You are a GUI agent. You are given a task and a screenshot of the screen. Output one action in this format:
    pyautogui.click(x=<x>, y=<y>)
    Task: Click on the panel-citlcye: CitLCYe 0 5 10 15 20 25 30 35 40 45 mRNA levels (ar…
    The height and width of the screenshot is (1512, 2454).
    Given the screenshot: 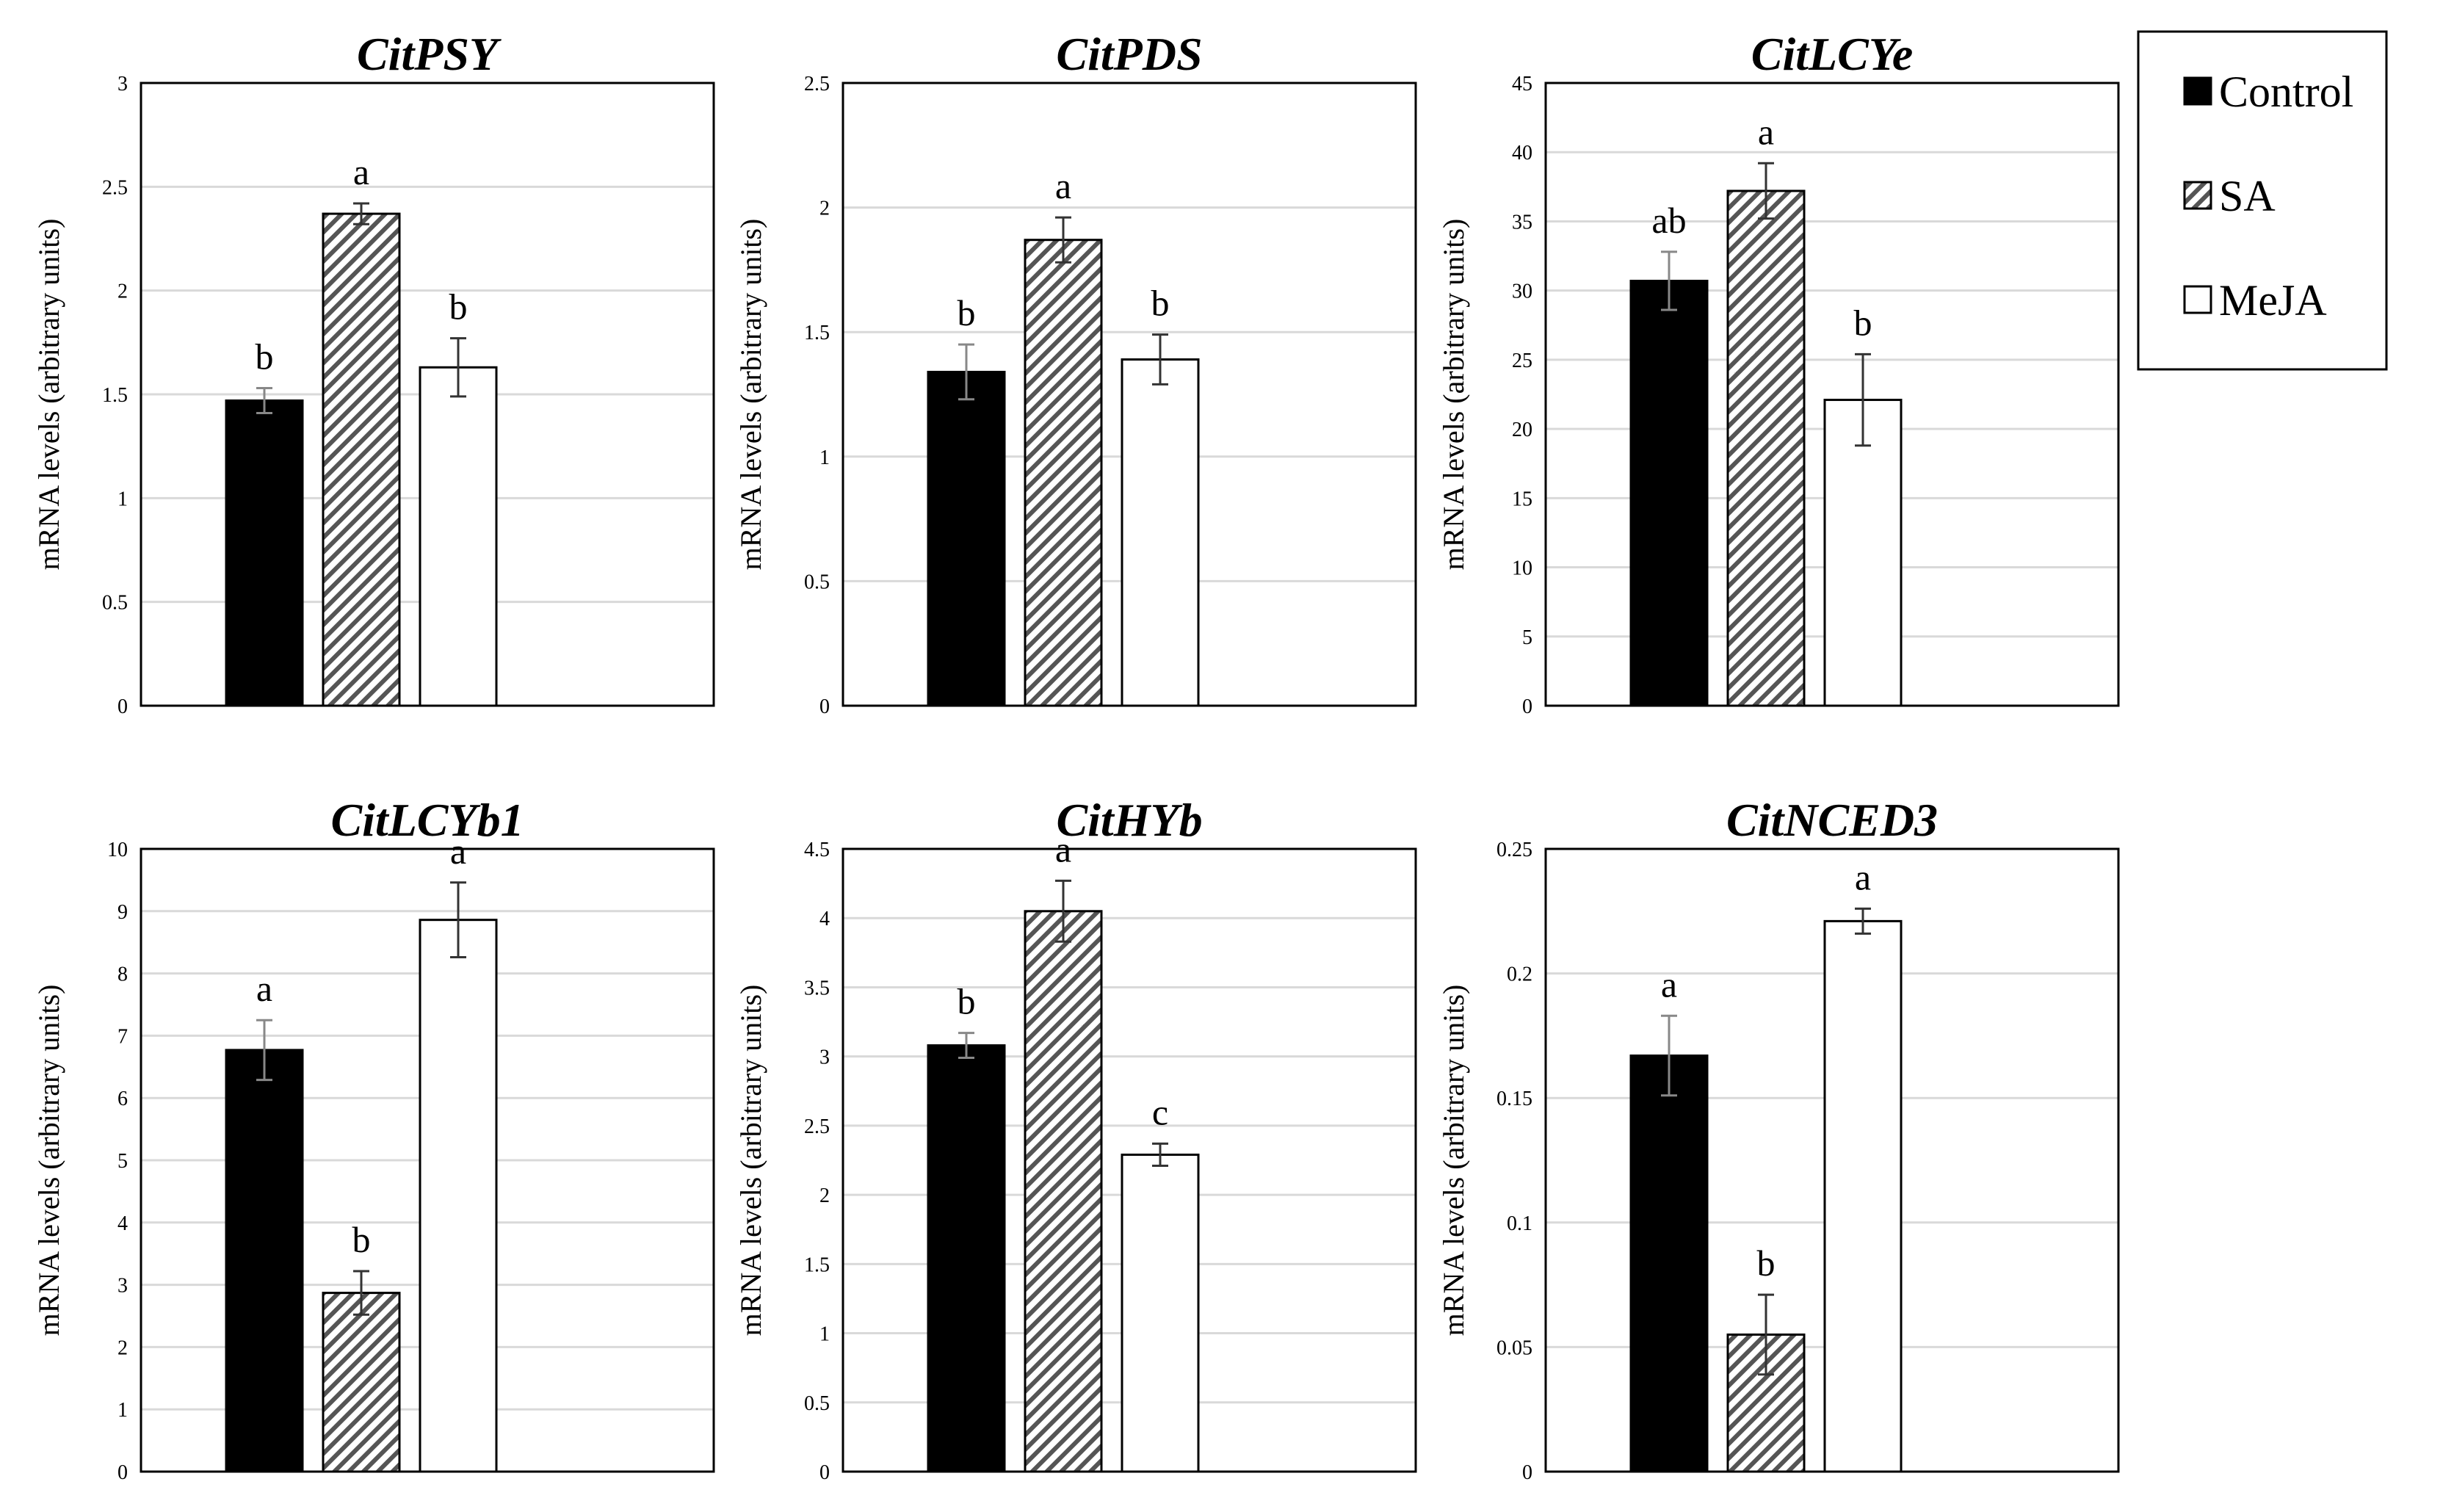 What is the action you would take?
    pyautogui.click(x=1778, y=373)
    